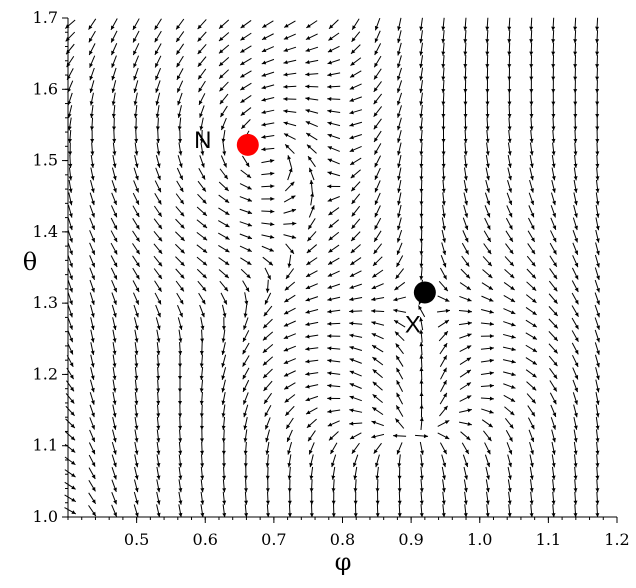  Describe the element at coordinates (548, 539) in the screenshot. I see `x-tick-label: 1.1` at that location.